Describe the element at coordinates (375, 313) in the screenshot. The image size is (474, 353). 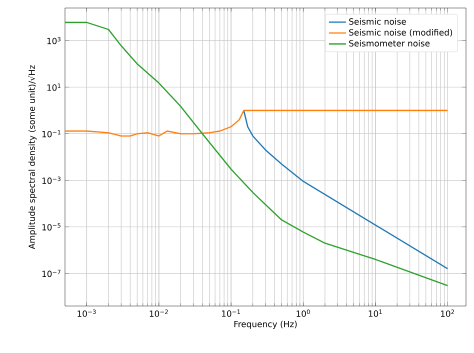
I see `x-tick-label: 10$^{1}$` at that location.